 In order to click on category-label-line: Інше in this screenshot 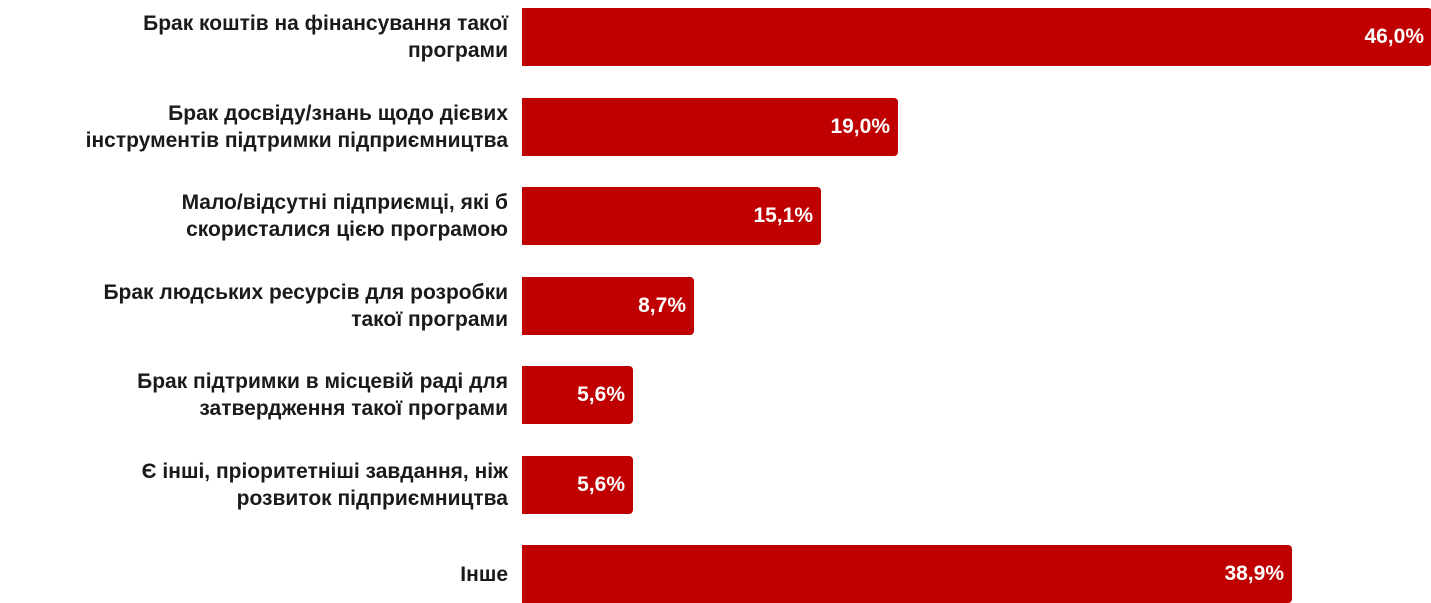, I will do `click(484, 574)`.